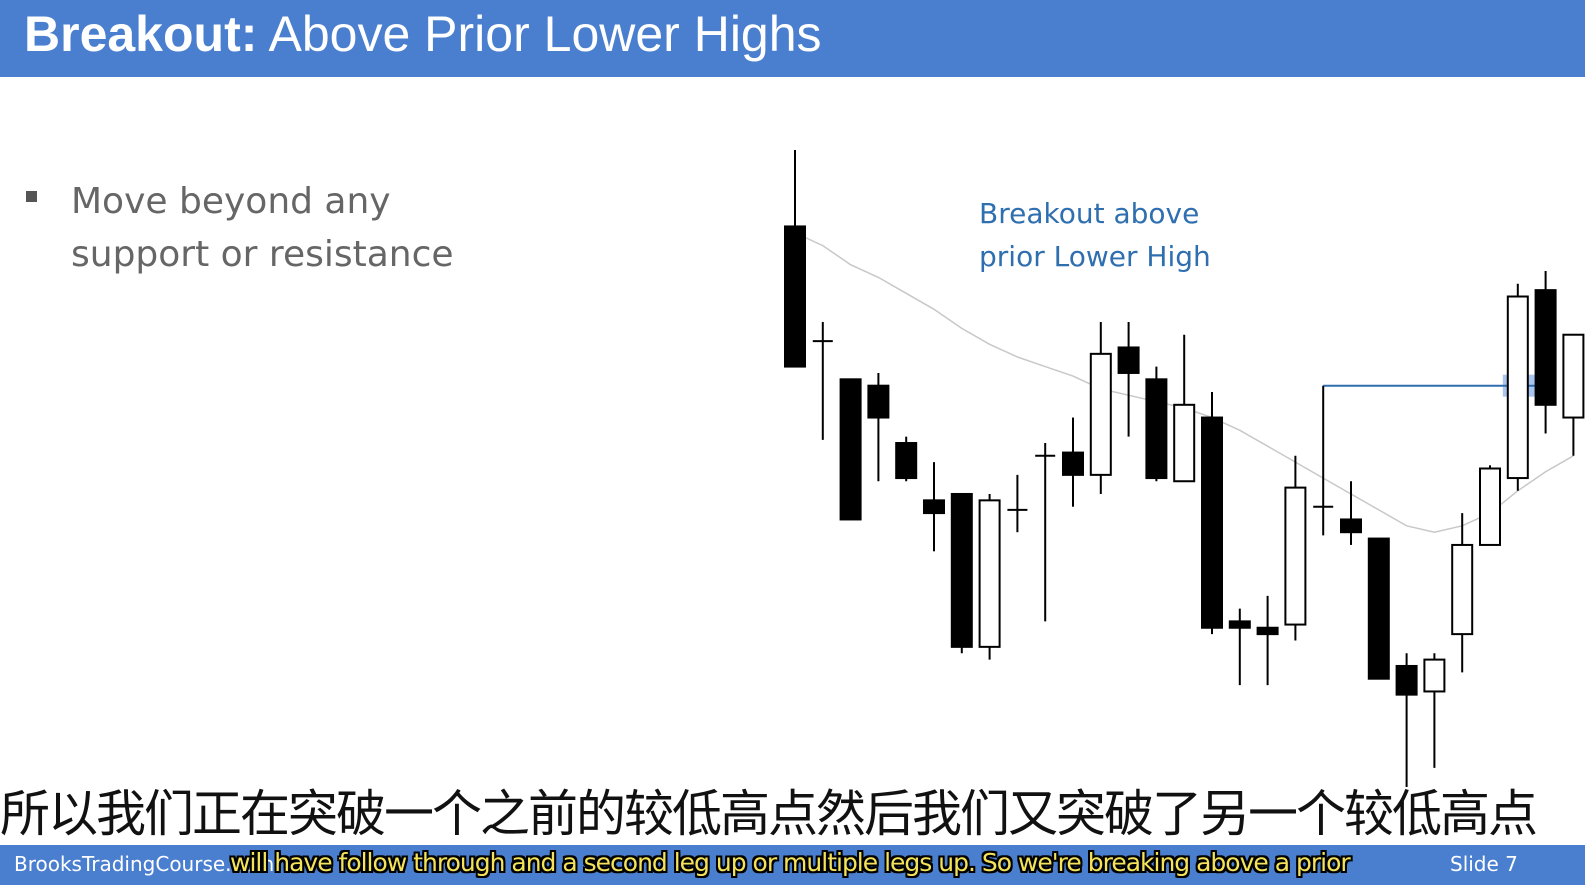 Image resolution: width=1585 pixels, height=885 pixels. What do you see at coordinates (545, 34) in the screenshot?
I see `title-rest: Above Prior Lower Highs` at bounding box center [545, 34].